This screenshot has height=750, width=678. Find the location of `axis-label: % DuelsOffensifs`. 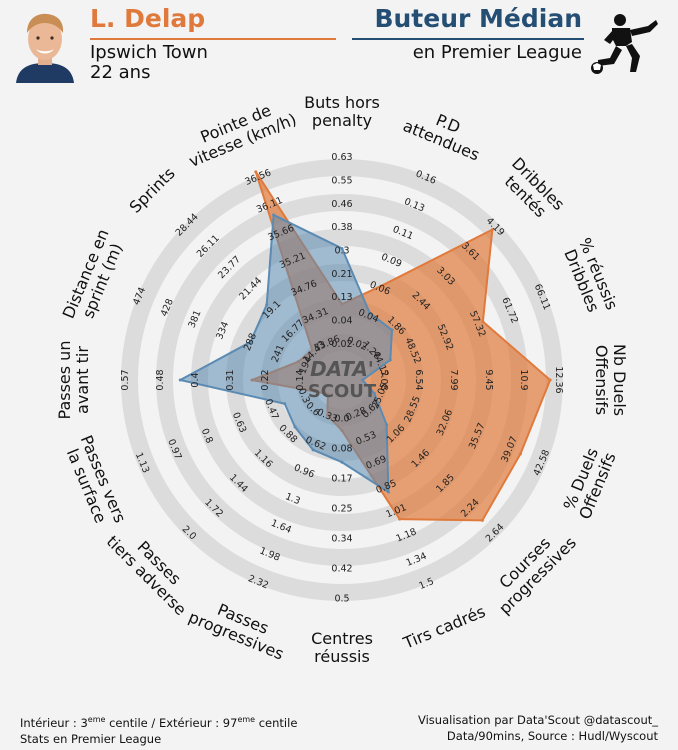

axis-label: % DuelsOffensifs is located at coordinates (589, 482).